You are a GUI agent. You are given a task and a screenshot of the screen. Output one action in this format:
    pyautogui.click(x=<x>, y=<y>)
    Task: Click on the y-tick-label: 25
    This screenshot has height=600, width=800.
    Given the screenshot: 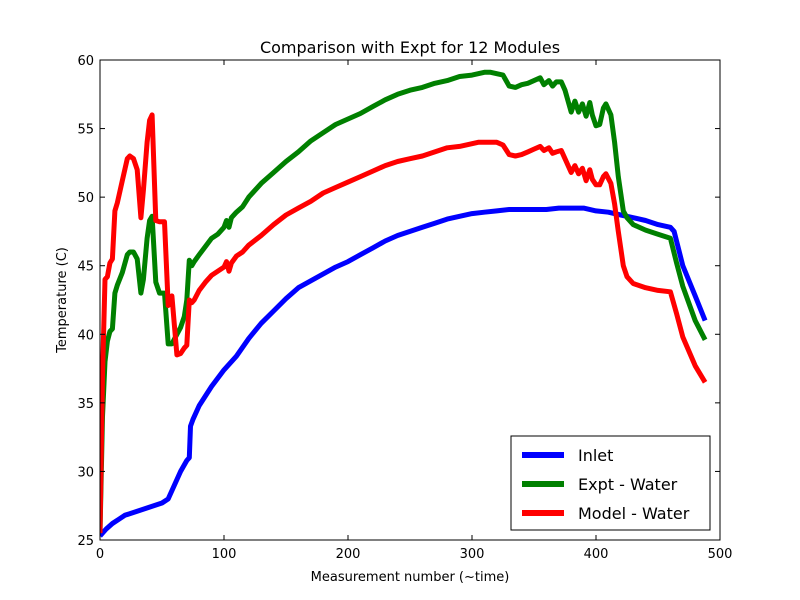 What is the action you would take?
    pyautogui.click(x=85, y=541)
    